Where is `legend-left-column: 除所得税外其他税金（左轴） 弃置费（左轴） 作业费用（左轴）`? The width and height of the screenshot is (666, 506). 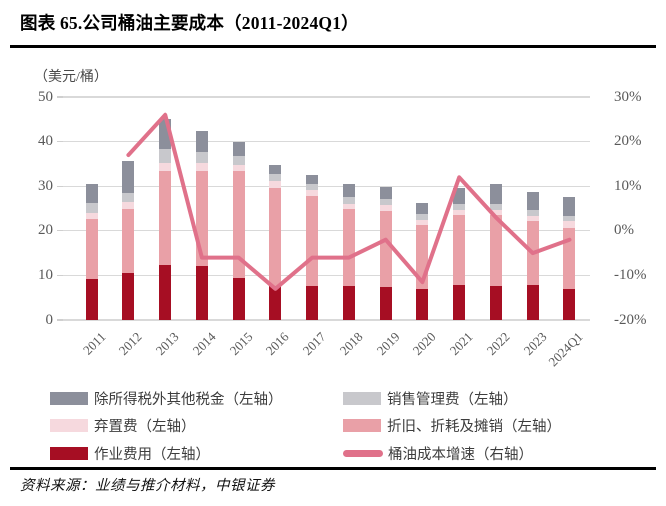 legend-left-column: 除所得税外其他税金（左轴） 弃置费（左轴） 作业费用（左轴） is located at coordinates (166, 426).